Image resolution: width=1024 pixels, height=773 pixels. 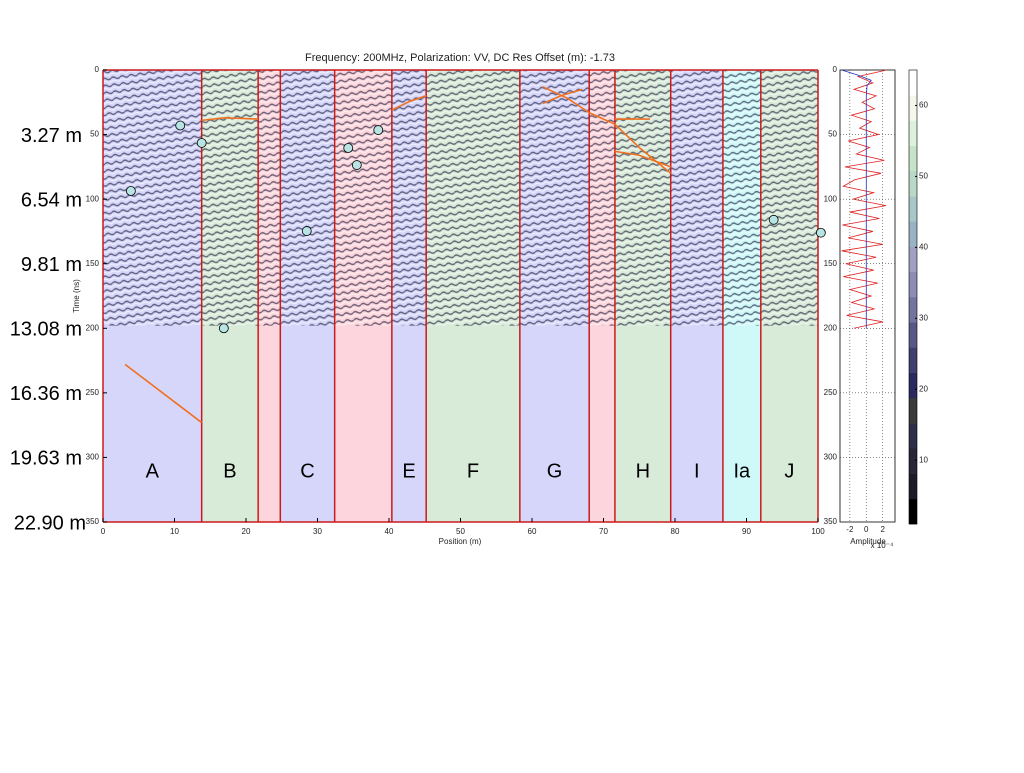 What do you see at coordinates (153, 471) in the screenshot?
I see `zone-label: A` at bounding box center [153, 471].